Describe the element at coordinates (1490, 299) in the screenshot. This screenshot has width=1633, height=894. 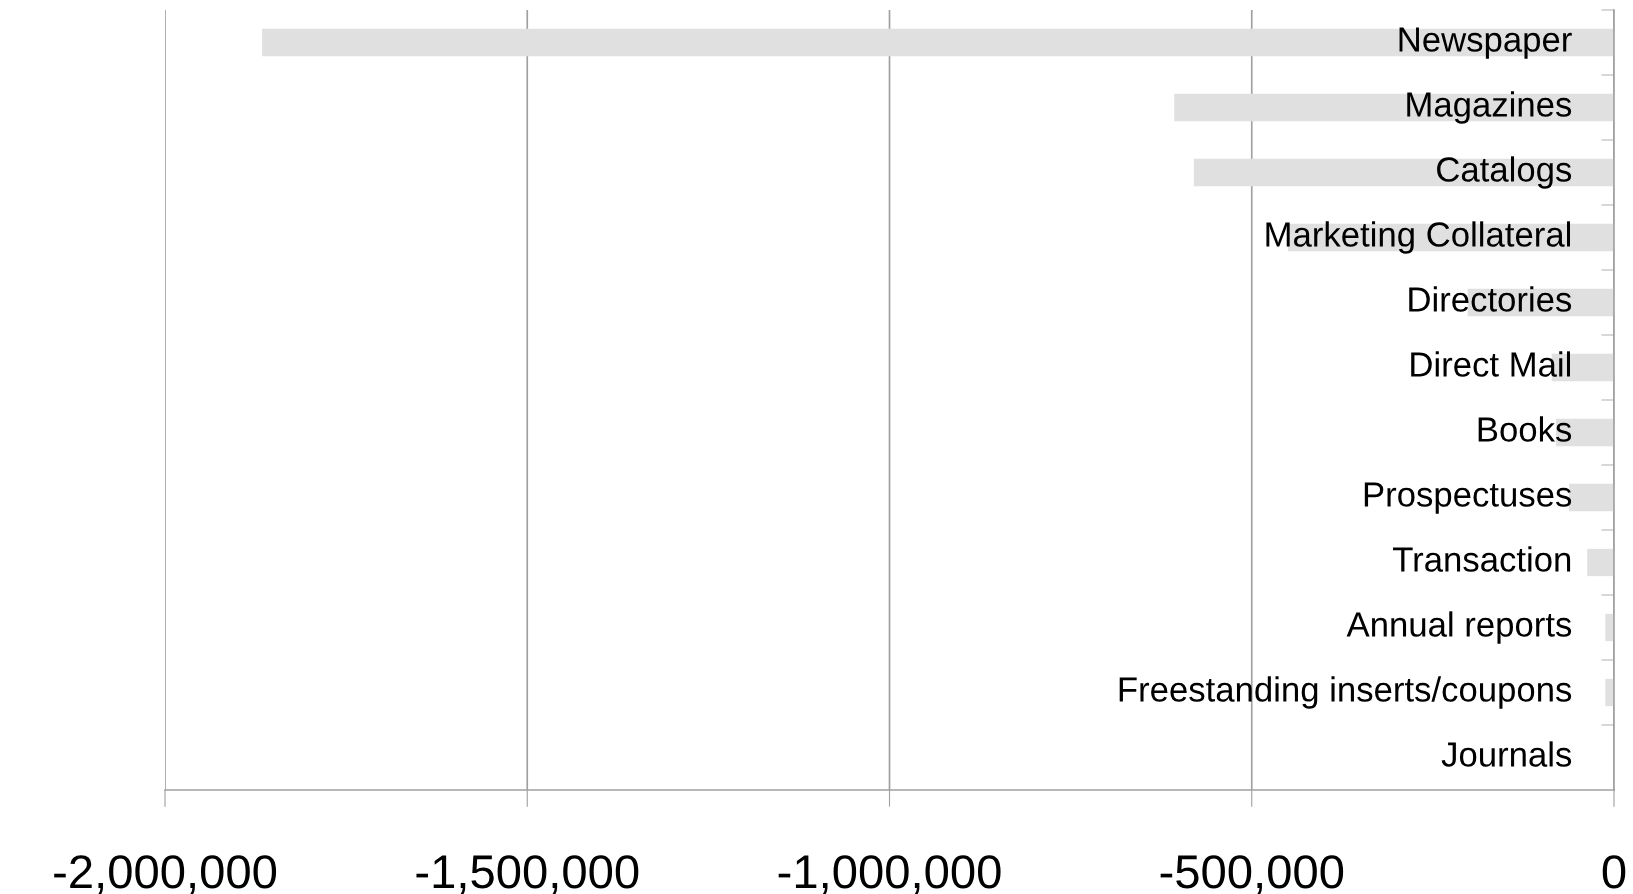
I see `y-tick-label: Directories` at that location.